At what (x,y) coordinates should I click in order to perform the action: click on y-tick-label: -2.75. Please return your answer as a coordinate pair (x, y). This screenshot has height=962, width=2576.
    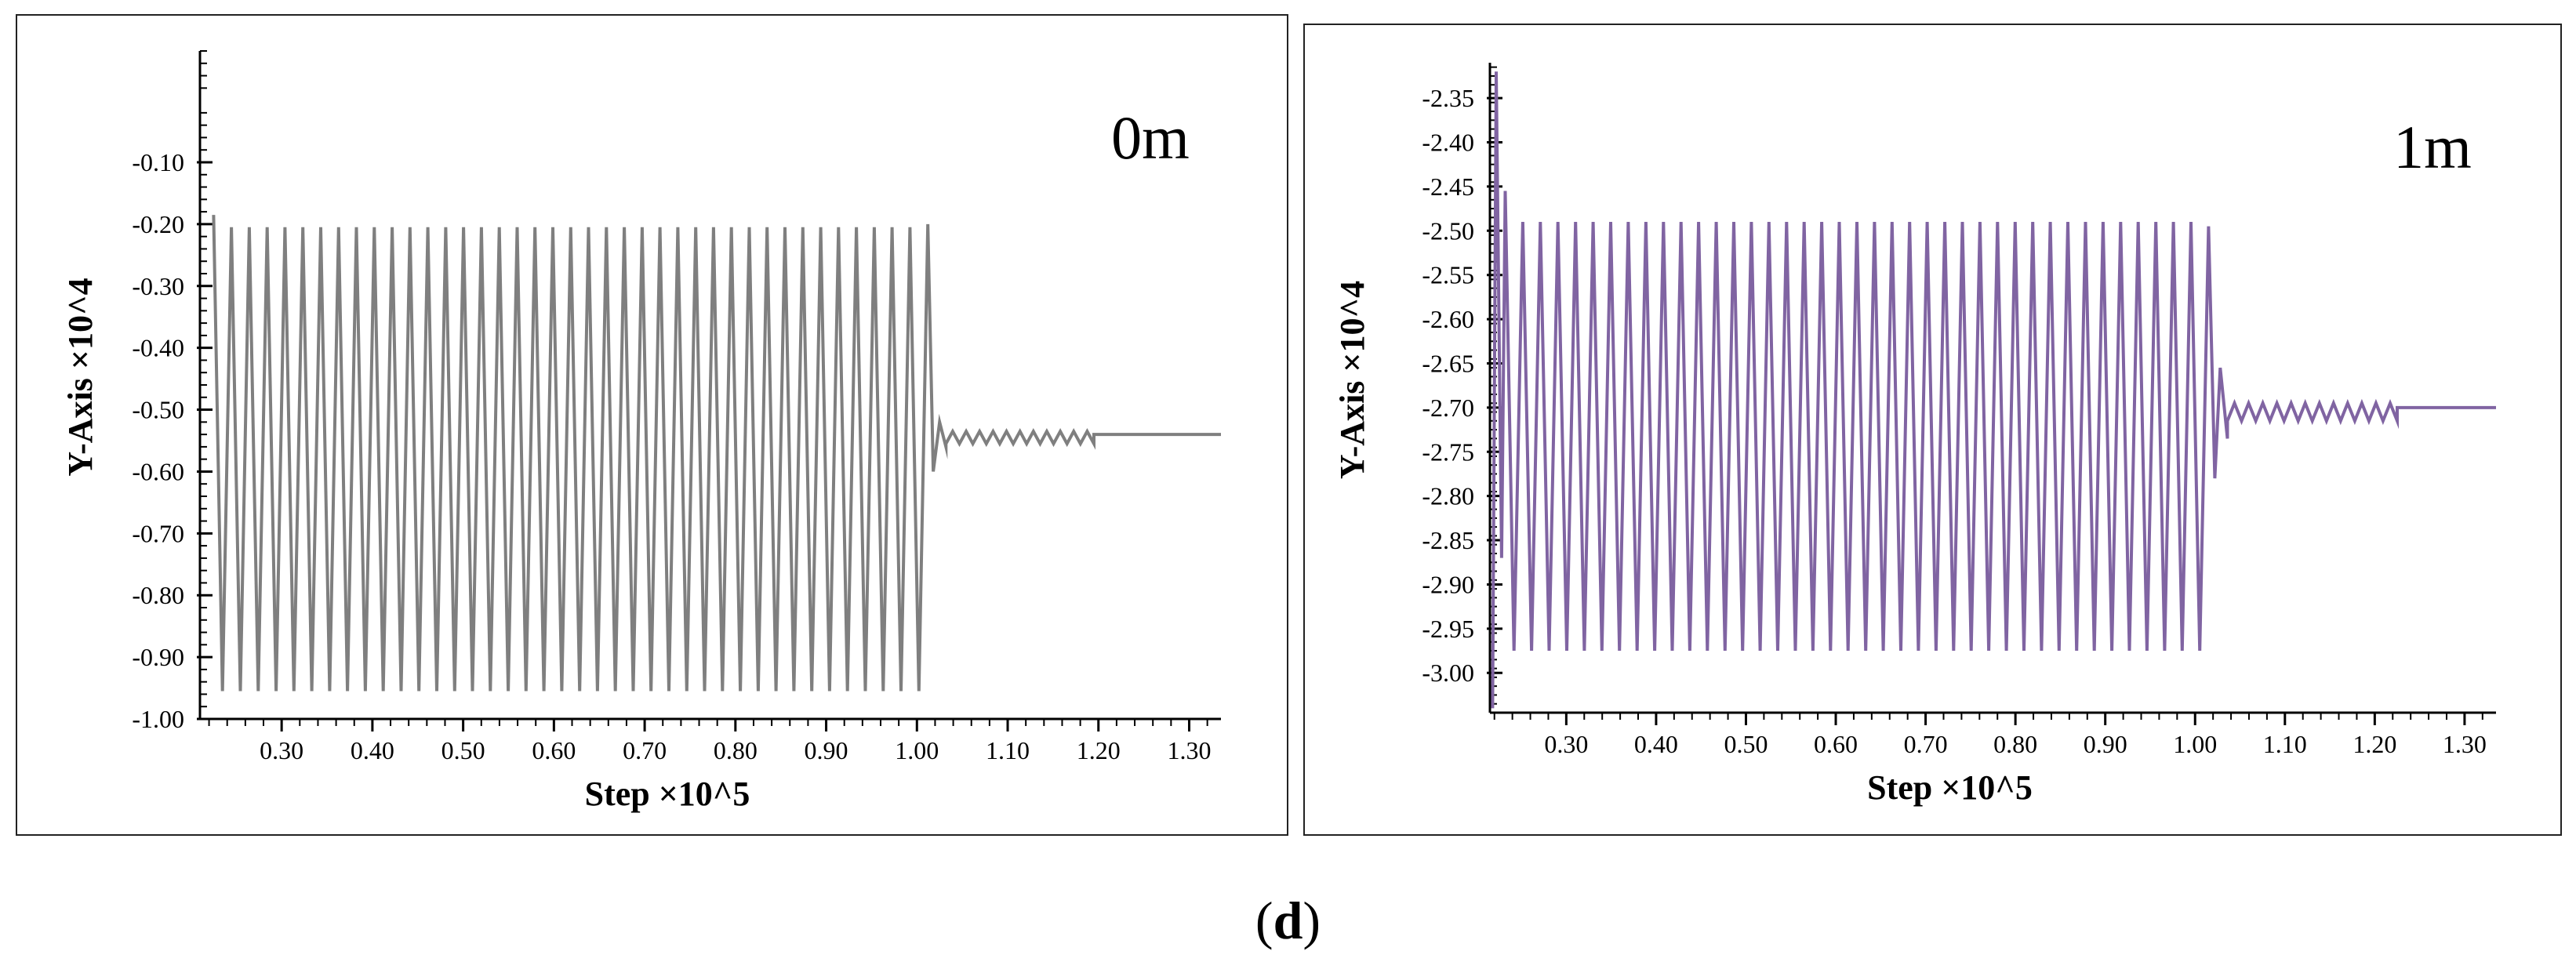
    Looking at the image, I should click on (1448, 451).